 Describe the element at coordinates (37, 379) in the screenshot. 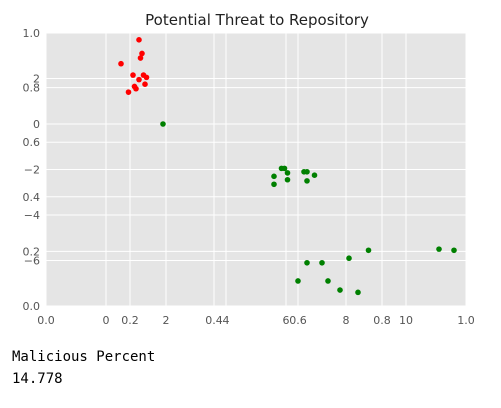

I see `output-value: 14.778` at that location.